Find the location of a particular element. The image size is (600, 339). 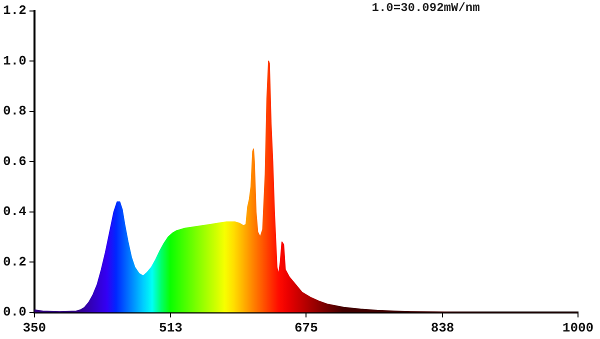

y-tick-label: 1.0 is located at coordinates (15, 60).